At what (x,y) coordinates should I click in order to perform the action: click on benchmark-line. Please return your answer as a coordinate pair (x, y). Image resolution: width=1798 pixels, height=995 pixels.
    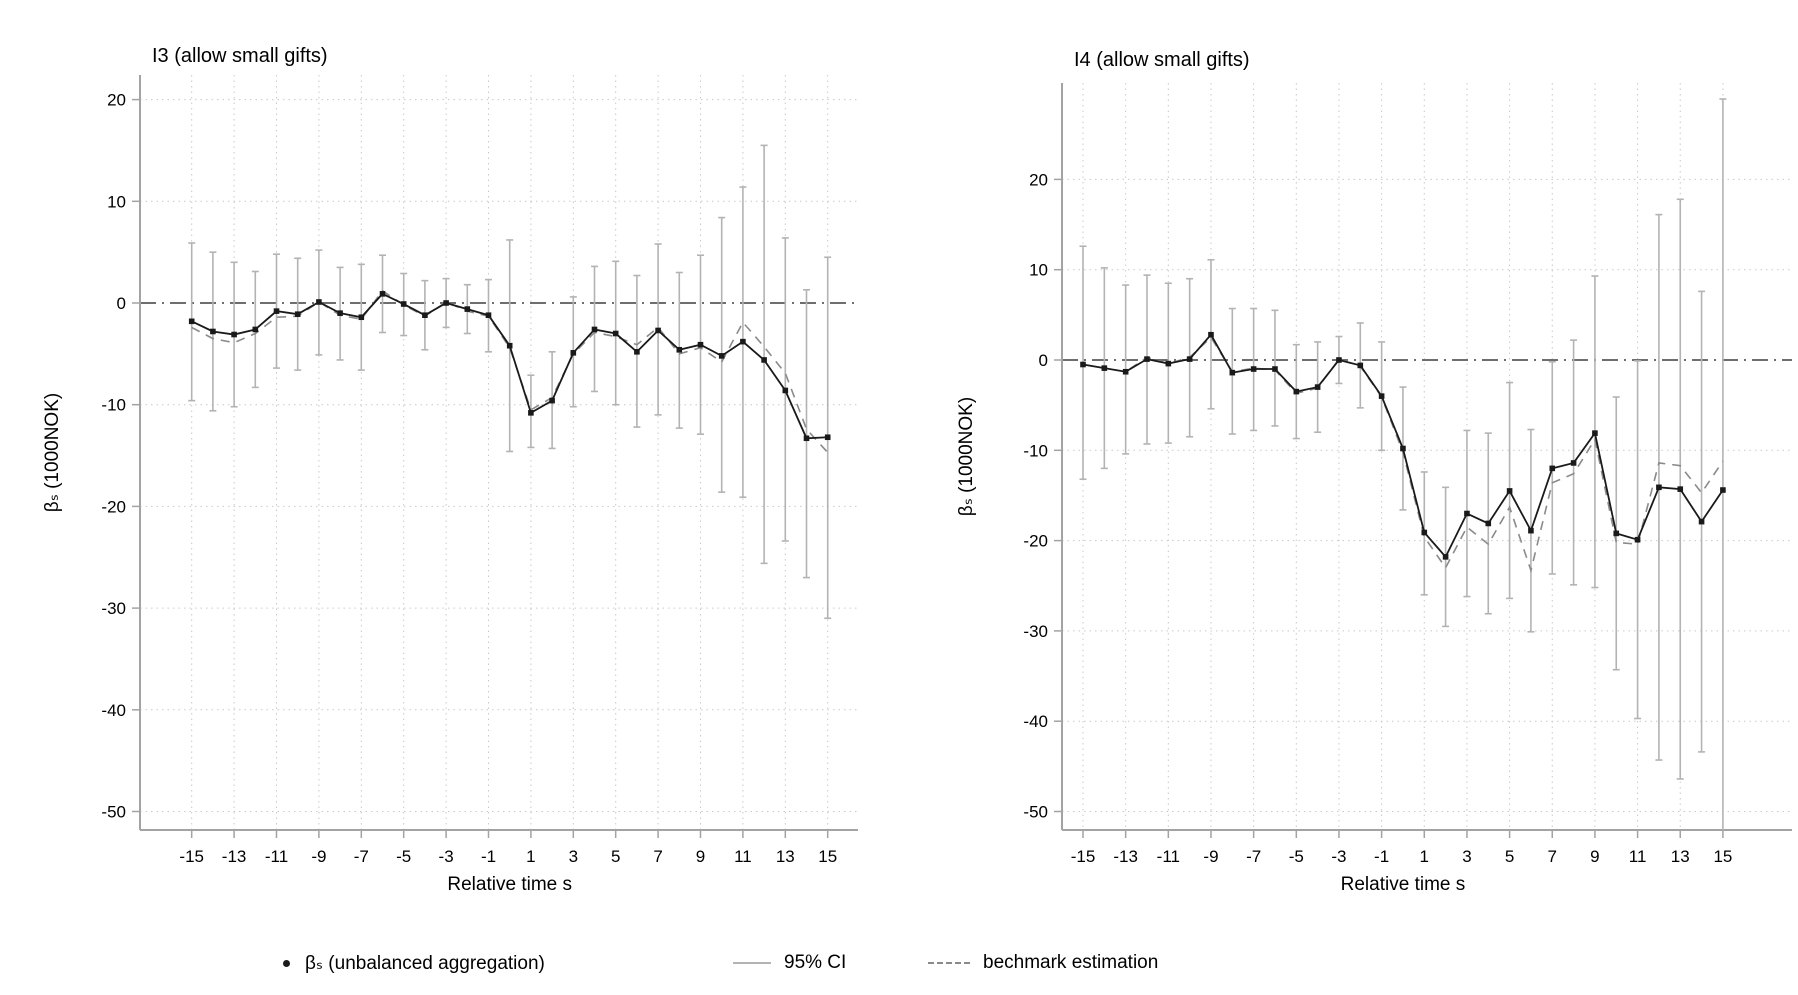
    Looking at the image, I should click on (1403, 455).